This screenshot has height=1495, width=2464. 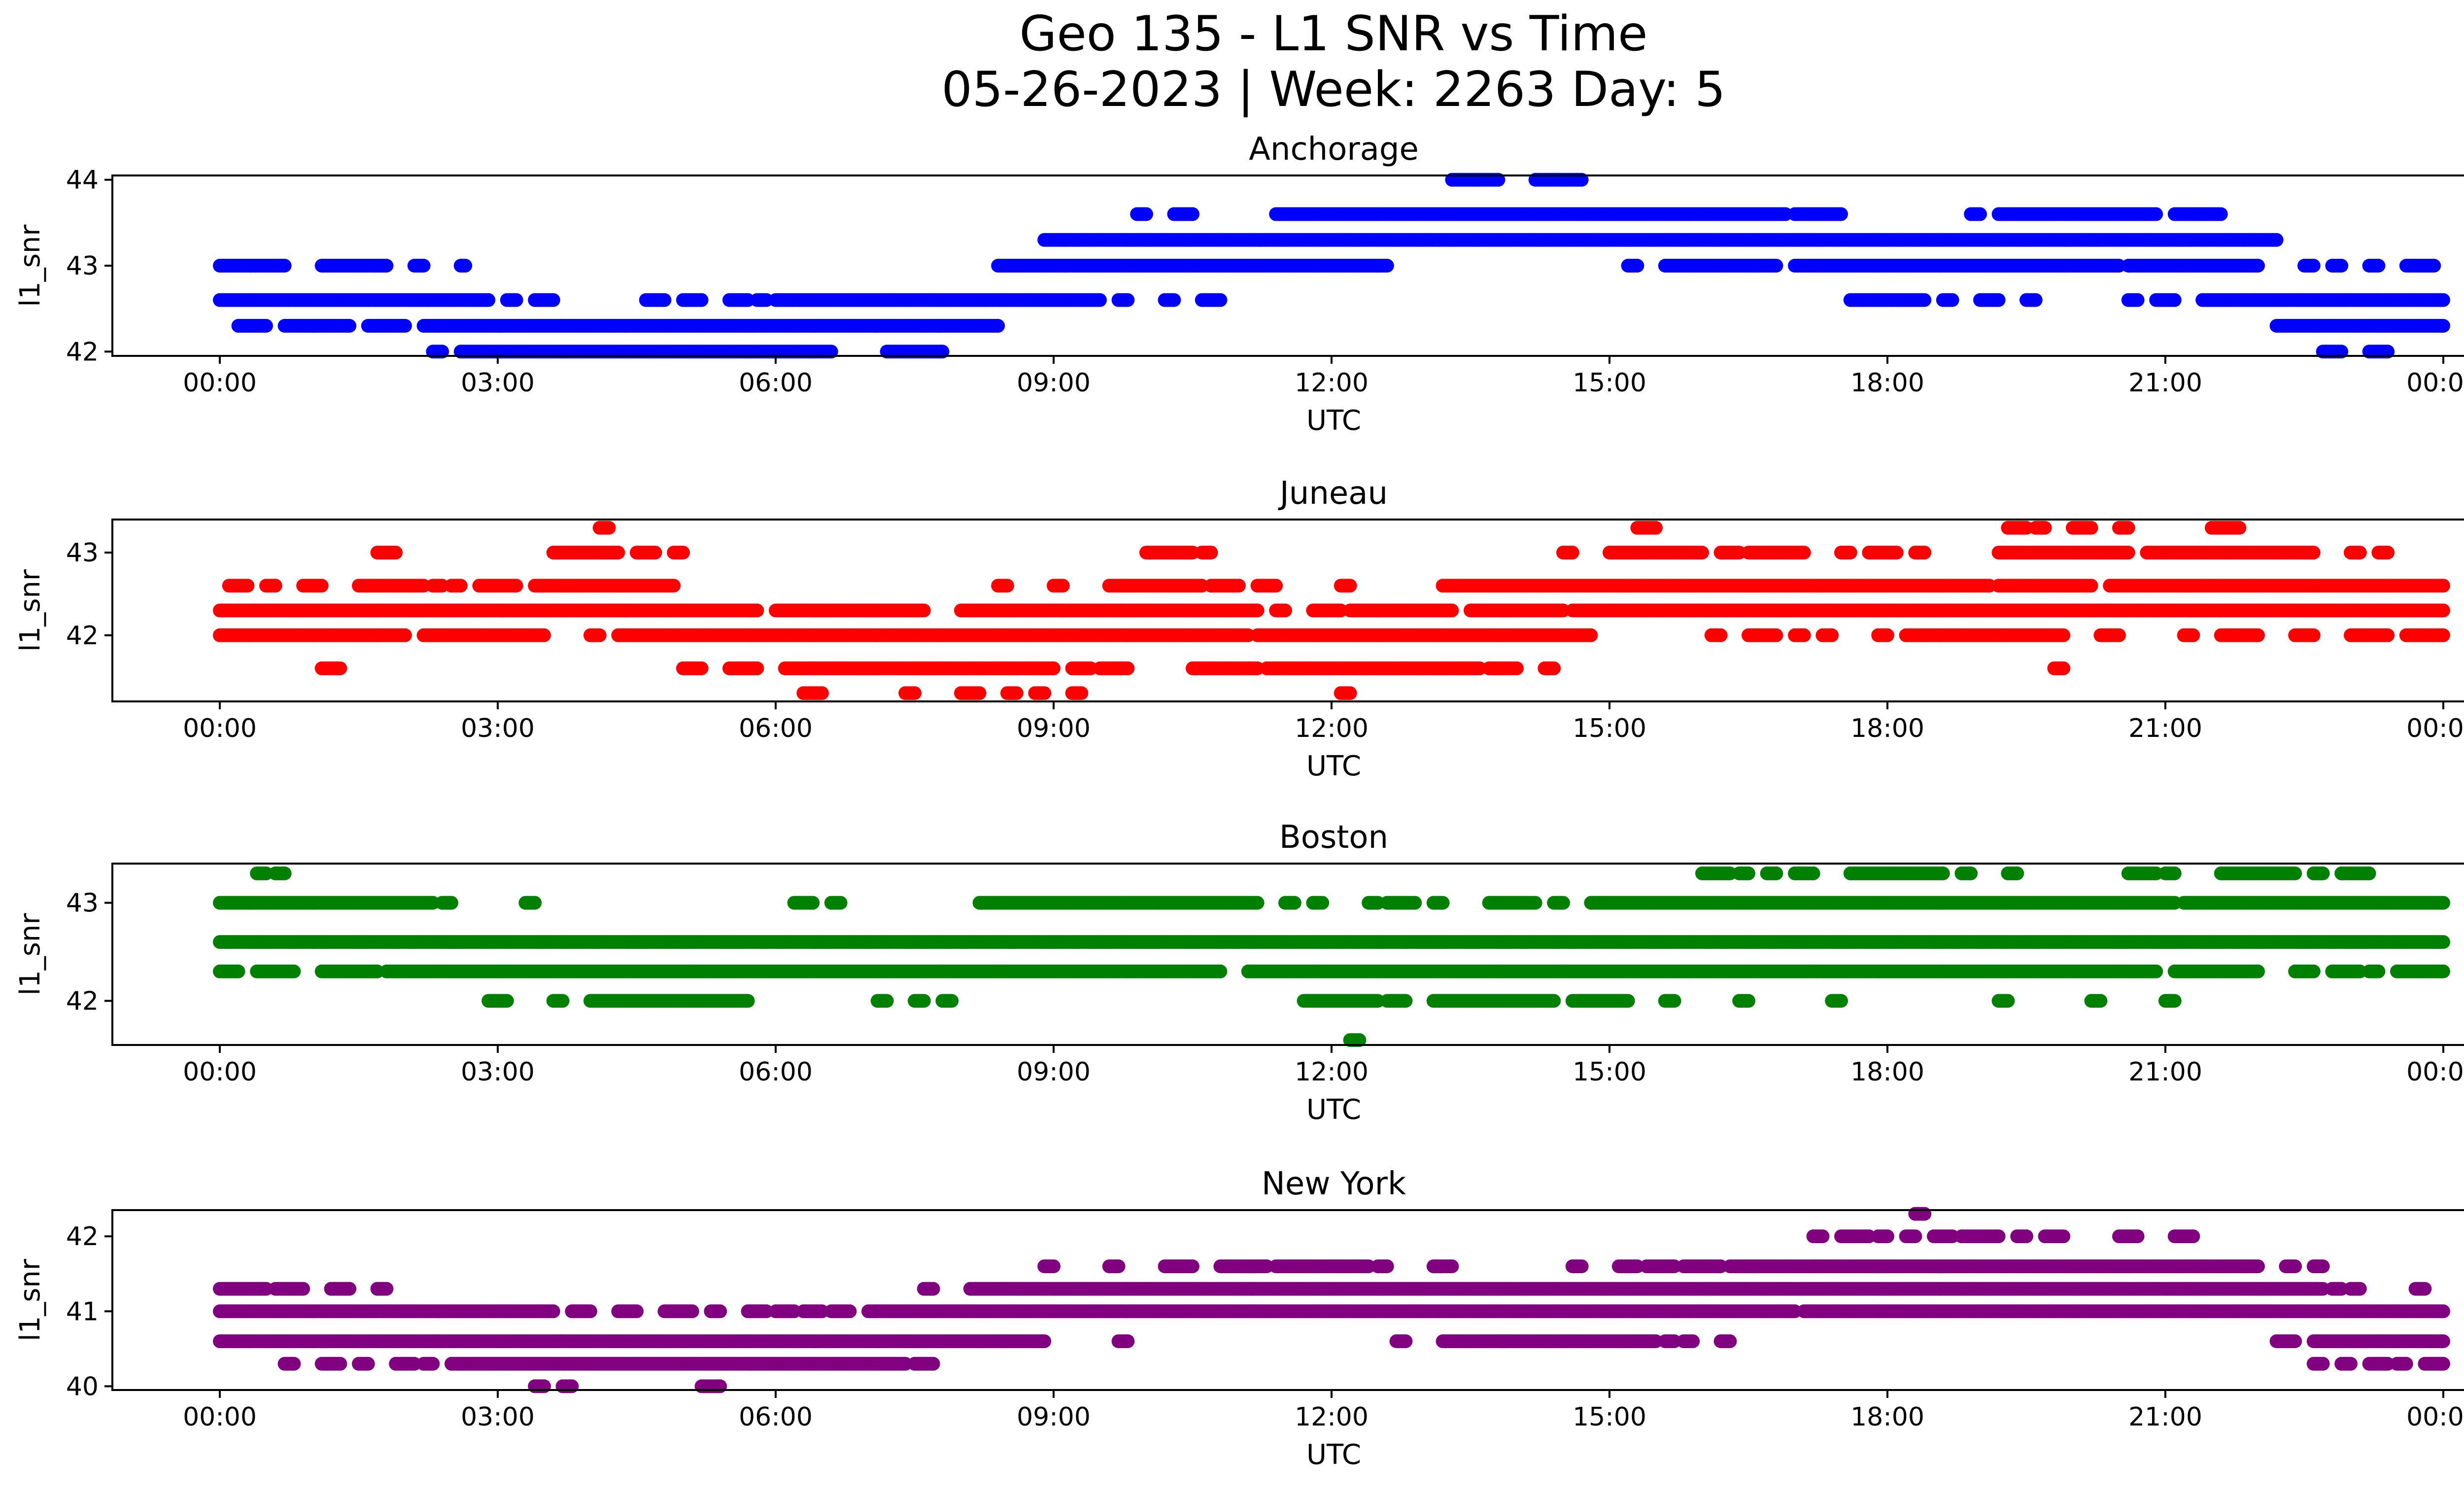 What do you see at coordinates (2165, 383) in the screenshot?
I see `x-tick-label: 21:00` at bounding box center [2165, 383].